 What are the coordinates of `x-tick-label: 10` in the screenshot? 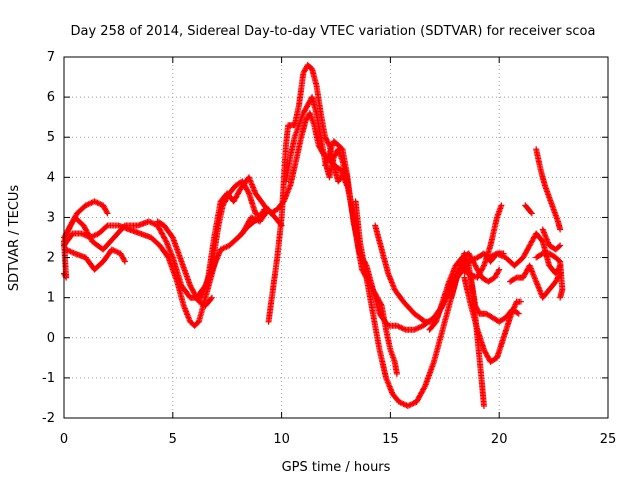 It's located at (281, 439).